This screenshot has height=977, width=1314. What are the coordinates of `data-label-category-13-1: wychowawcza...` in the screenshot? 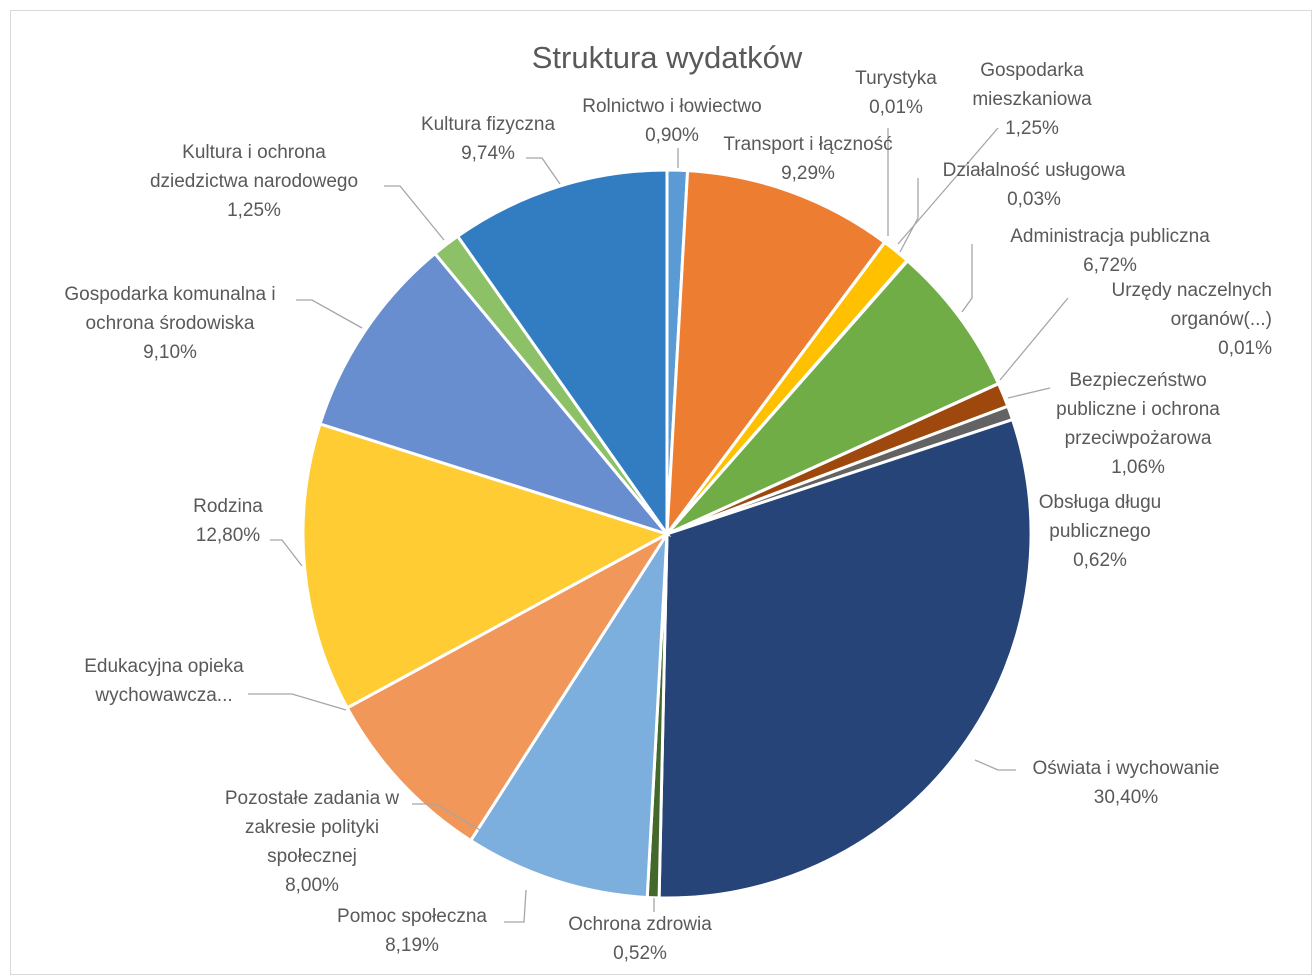 It's located at (163, 695).